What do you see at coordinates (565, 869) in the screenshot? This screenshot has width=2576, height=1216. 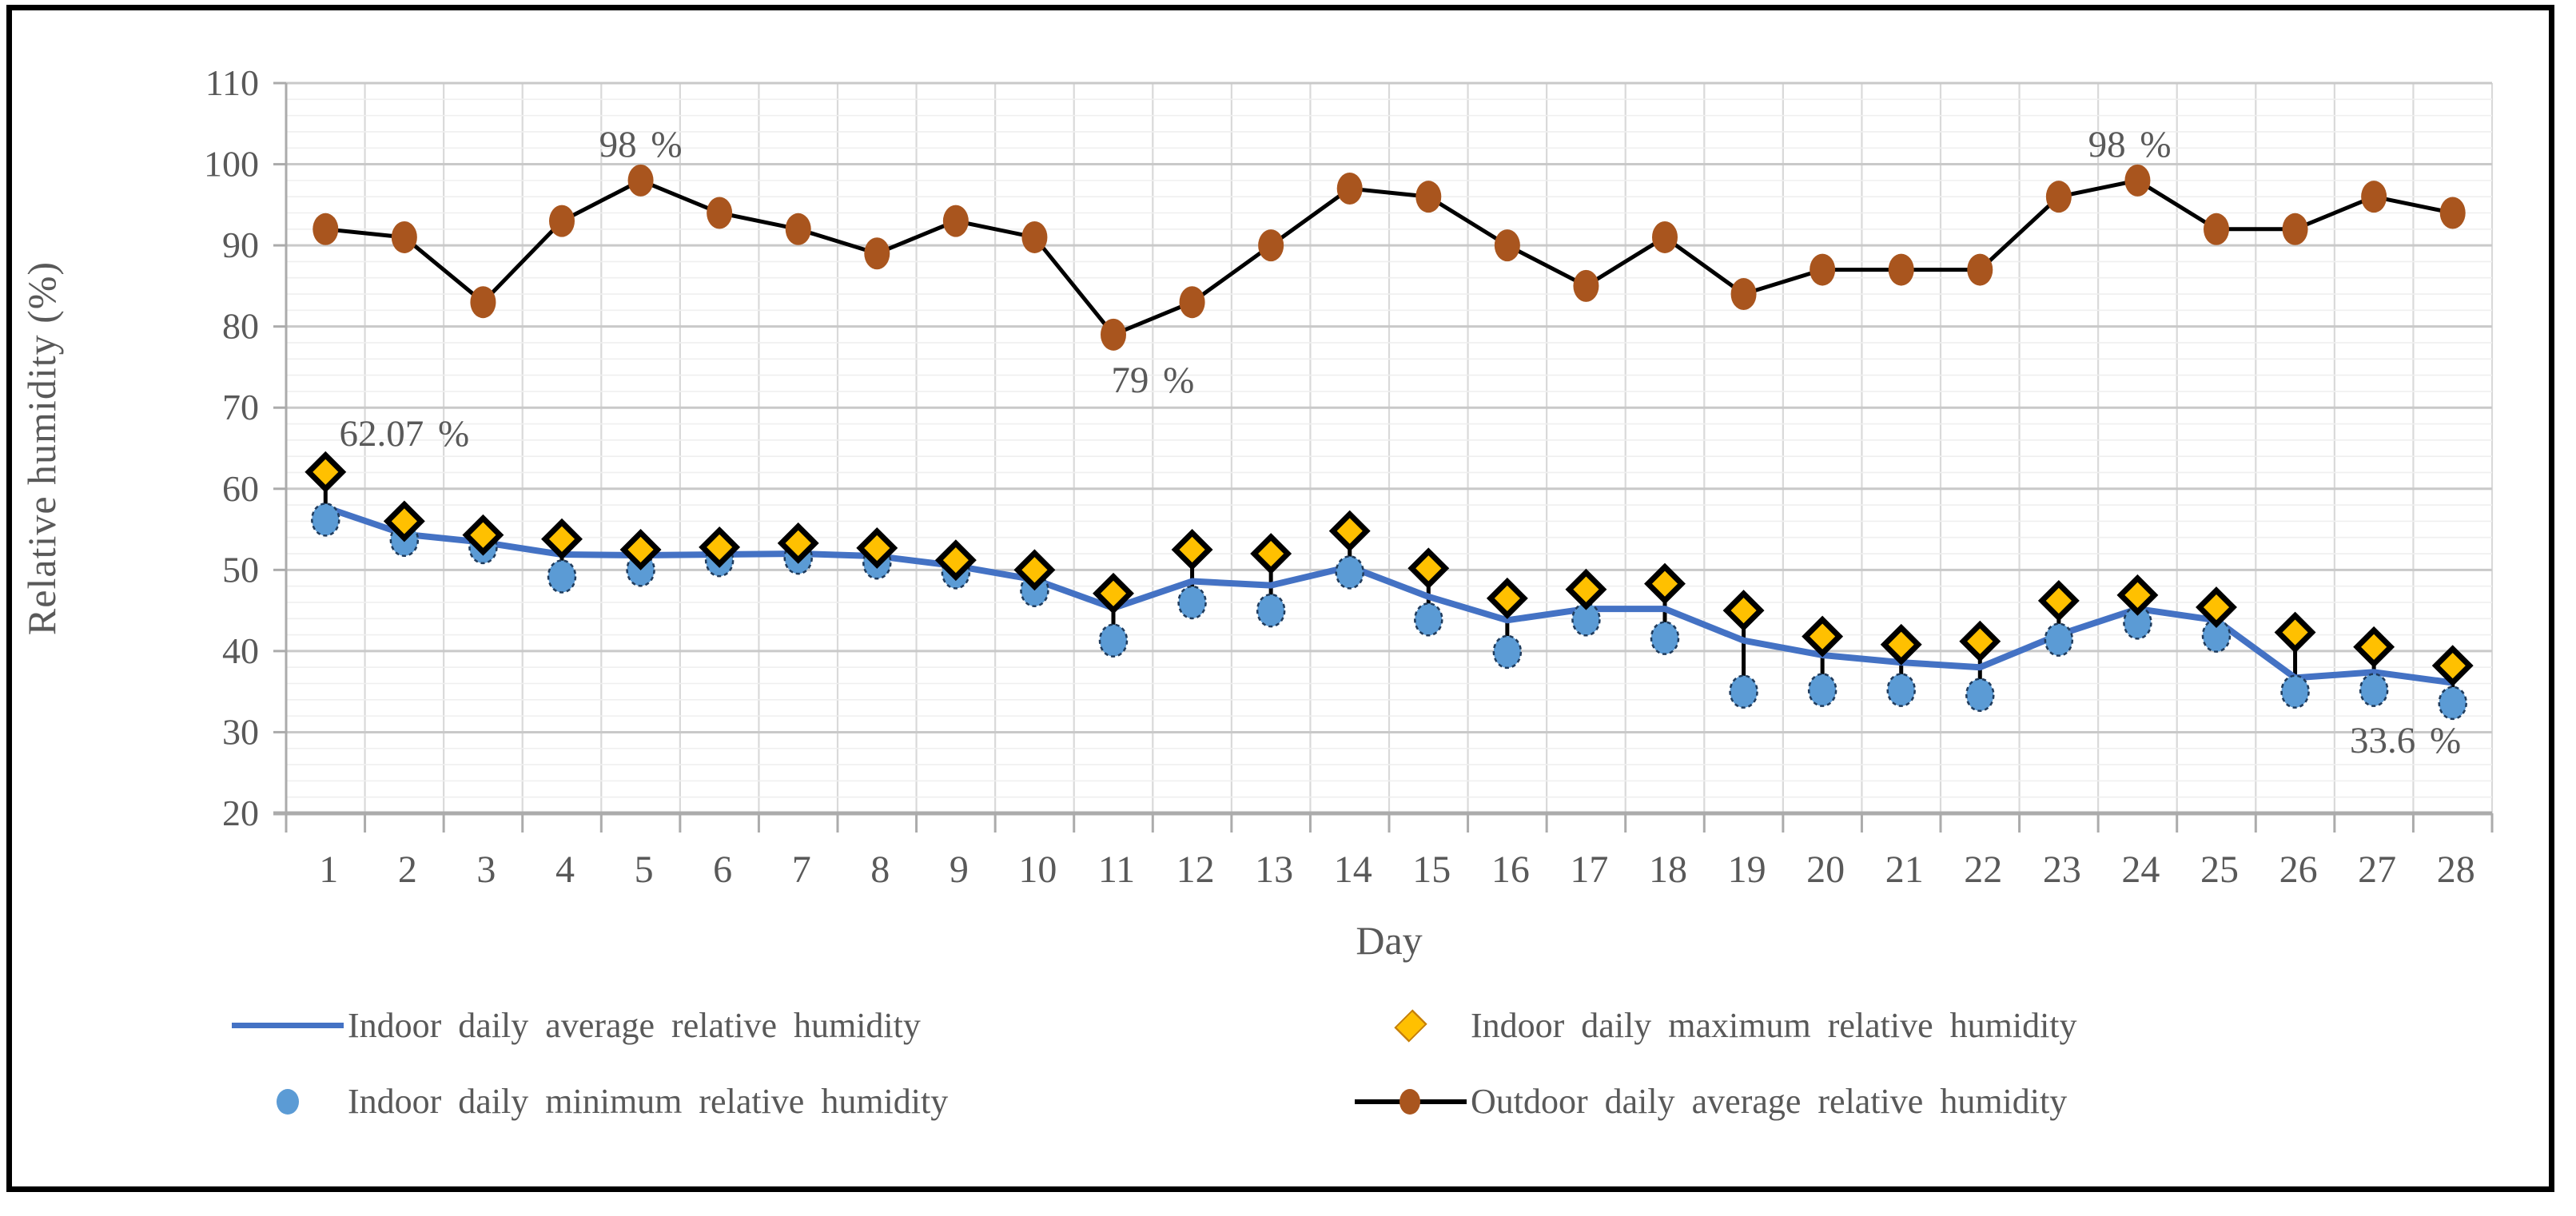 I see `x-tick-label: 4` at bounding box center [565, 869].